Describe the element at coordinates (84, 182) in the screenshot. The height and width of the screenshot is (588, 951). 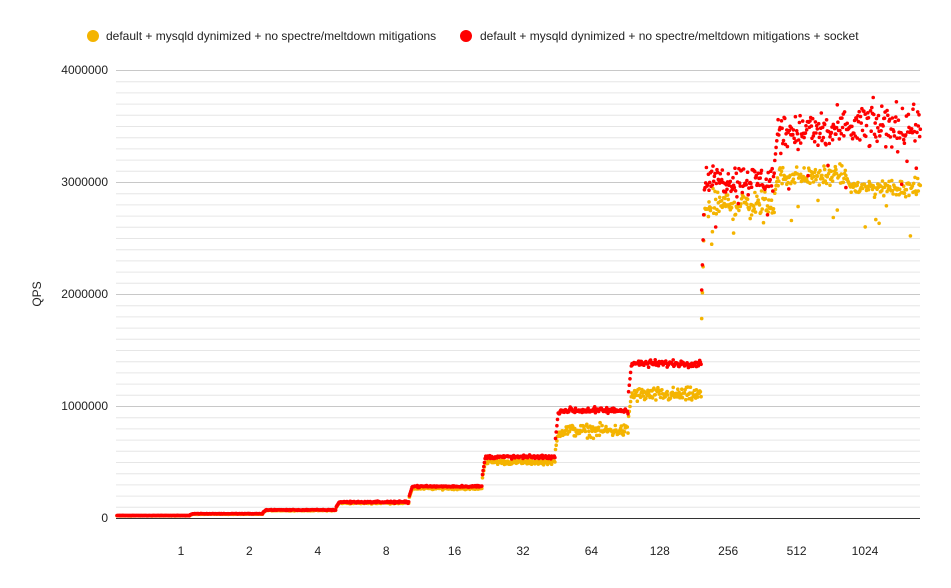
I see `y-tick-label: 3000000` at that location.